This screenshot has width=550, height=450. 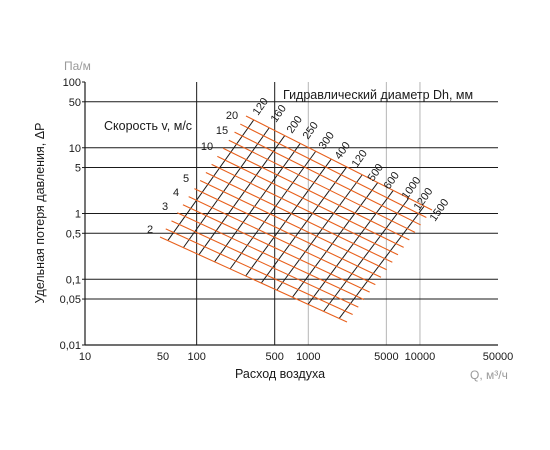 I want to click on y-tick-label: 1, so click(x=78, y=215).